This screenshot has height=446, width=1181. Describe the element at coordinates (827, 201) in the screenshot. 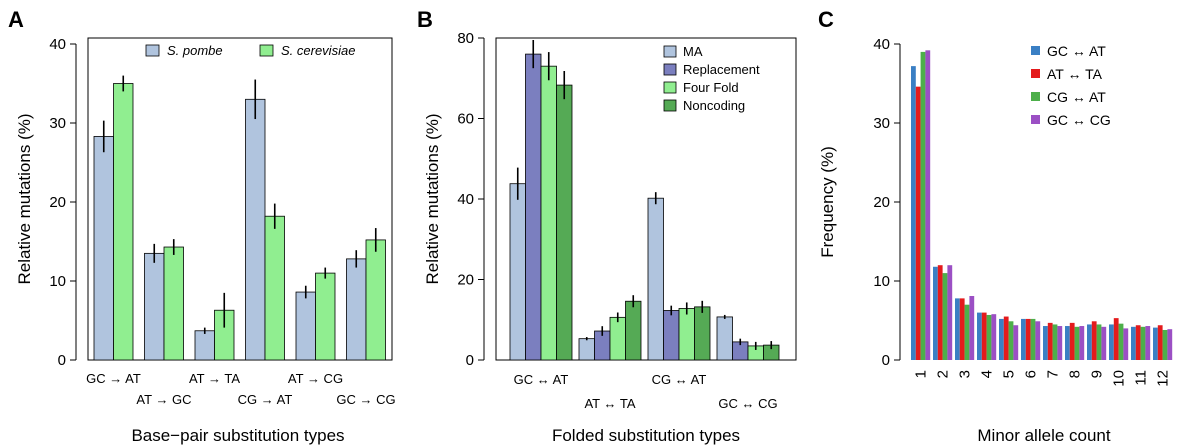

I see `panel-c-y-axis-title: Frequency (%)` at that location.